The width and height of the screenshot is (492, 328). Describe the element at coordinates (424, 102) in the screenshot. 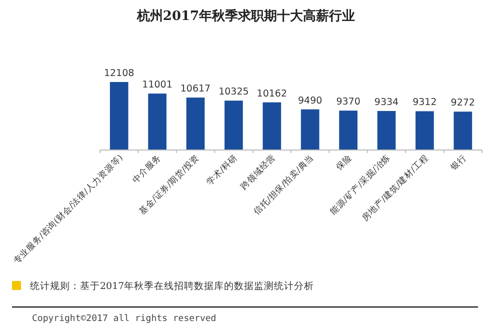

I see `data-label: 9312` at that location.